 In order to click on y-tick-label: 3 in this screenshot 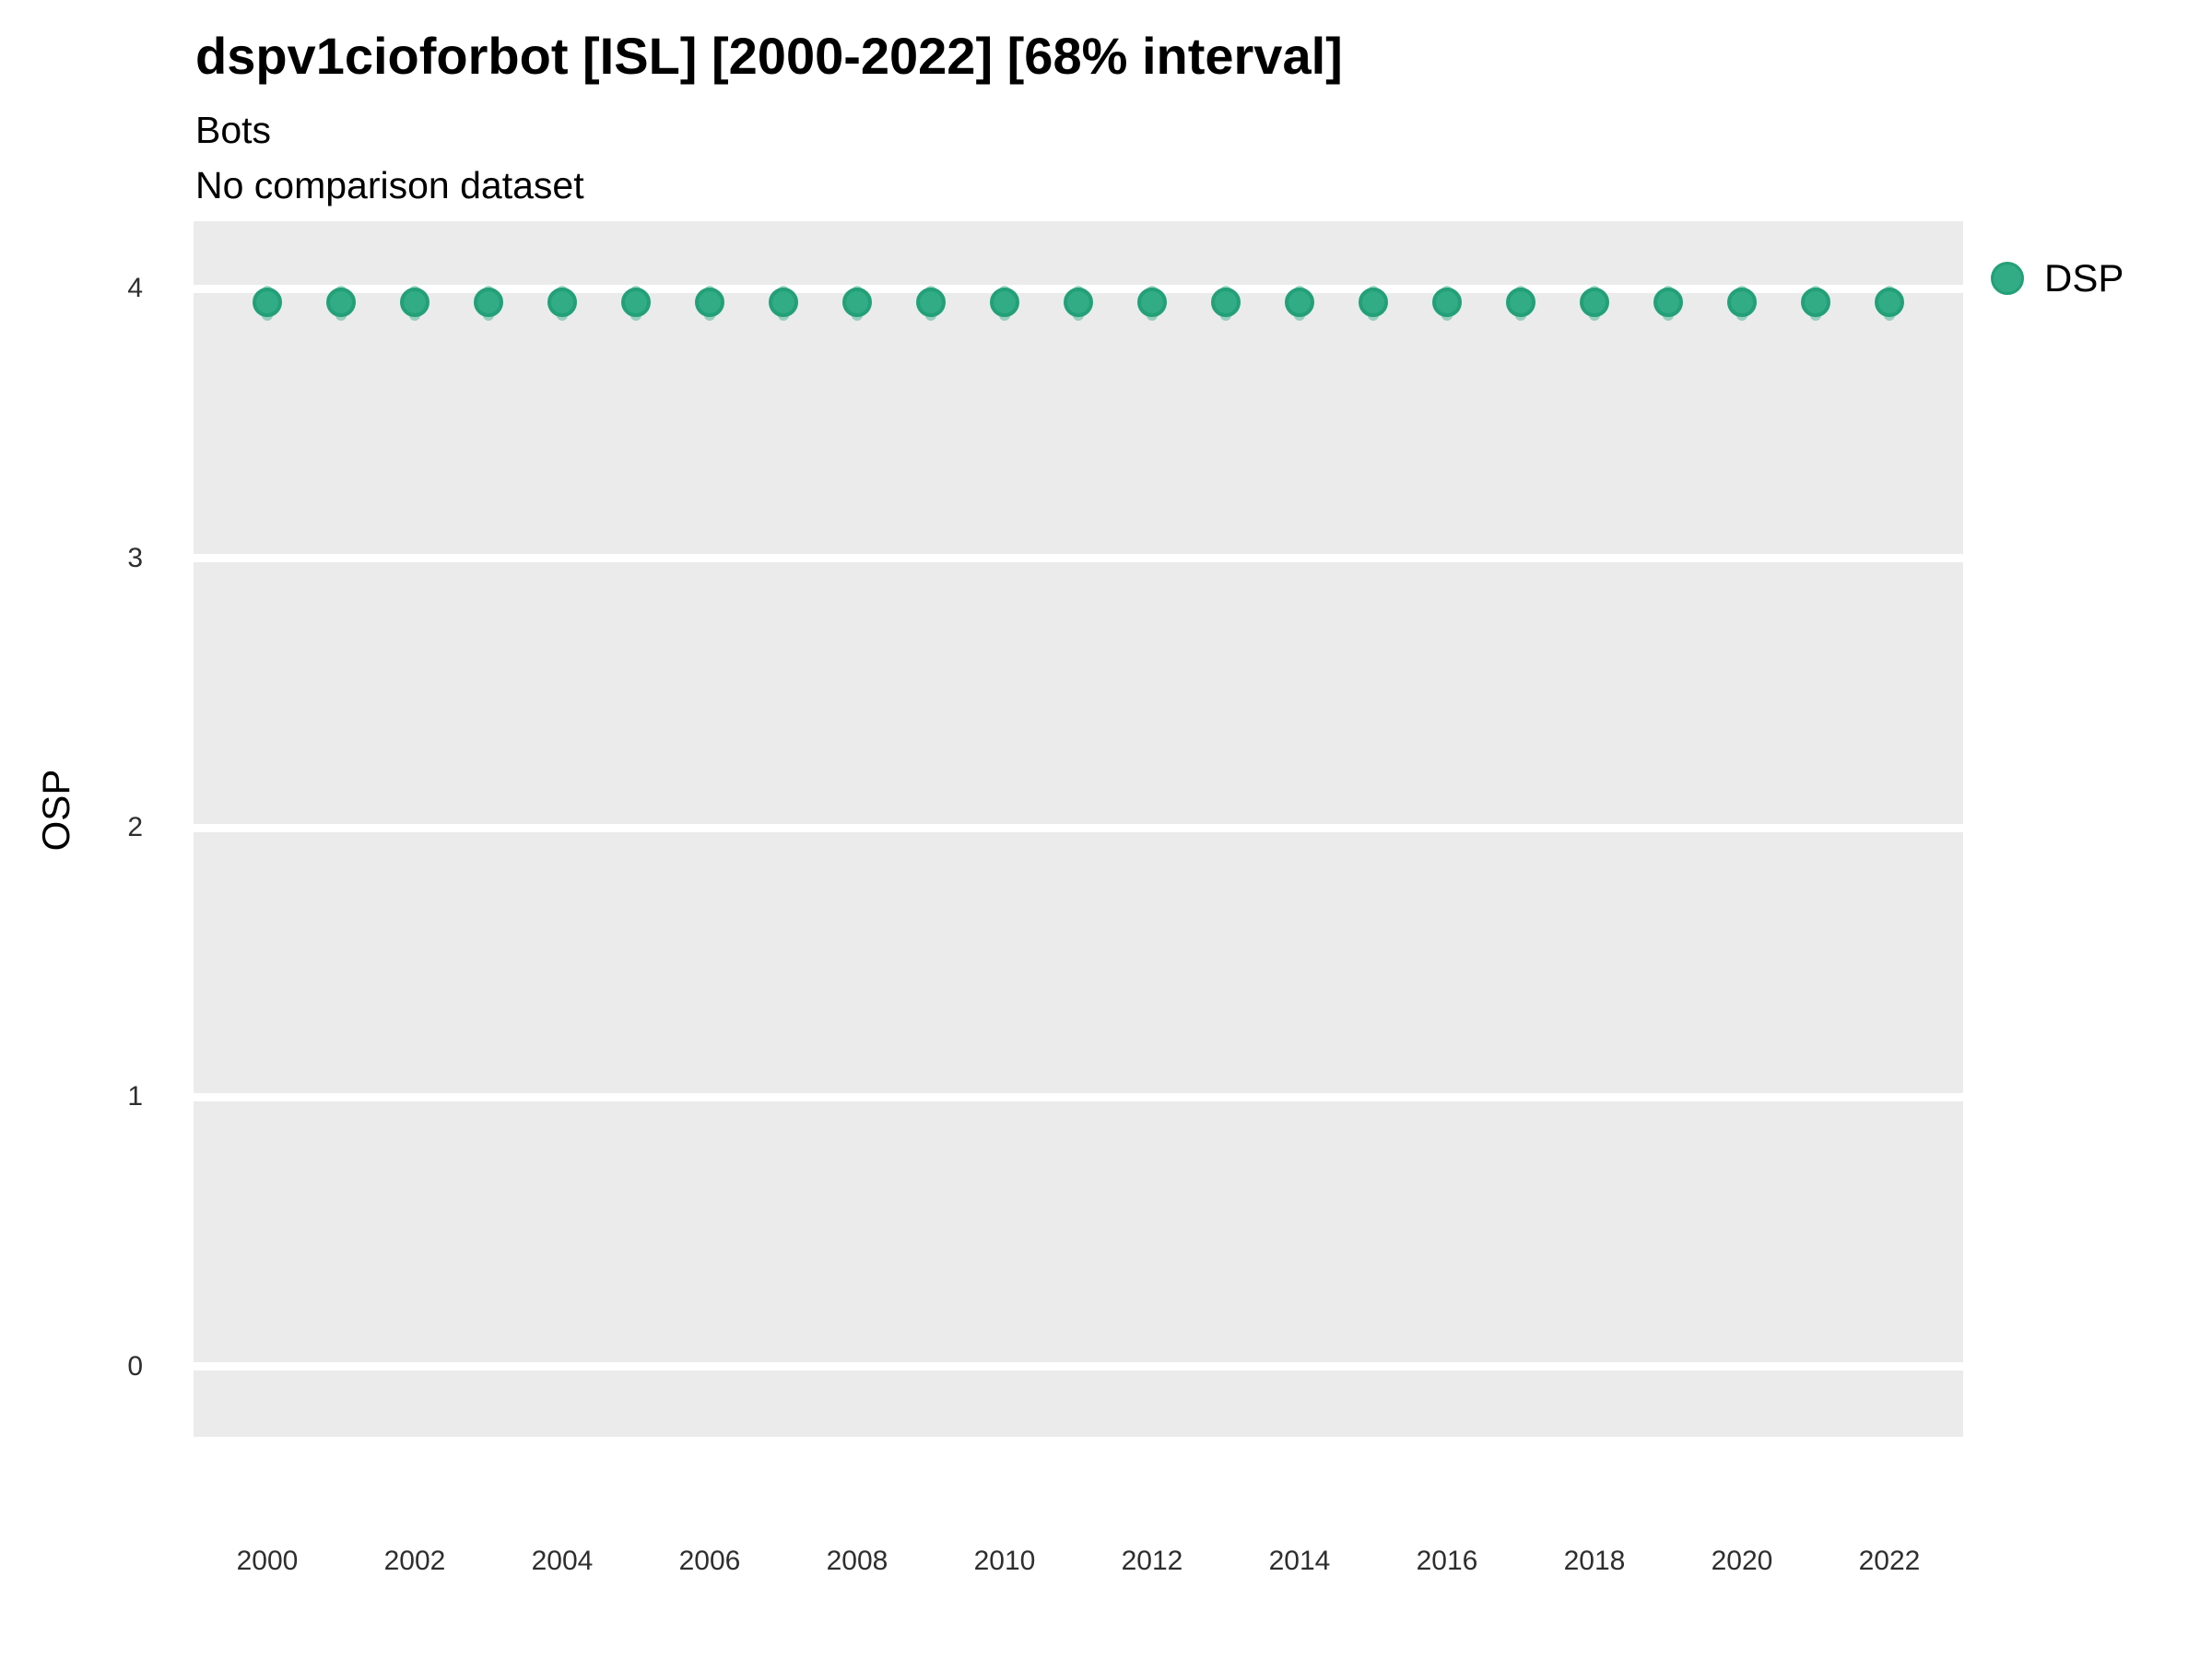, I will do `click(135, 557)`.